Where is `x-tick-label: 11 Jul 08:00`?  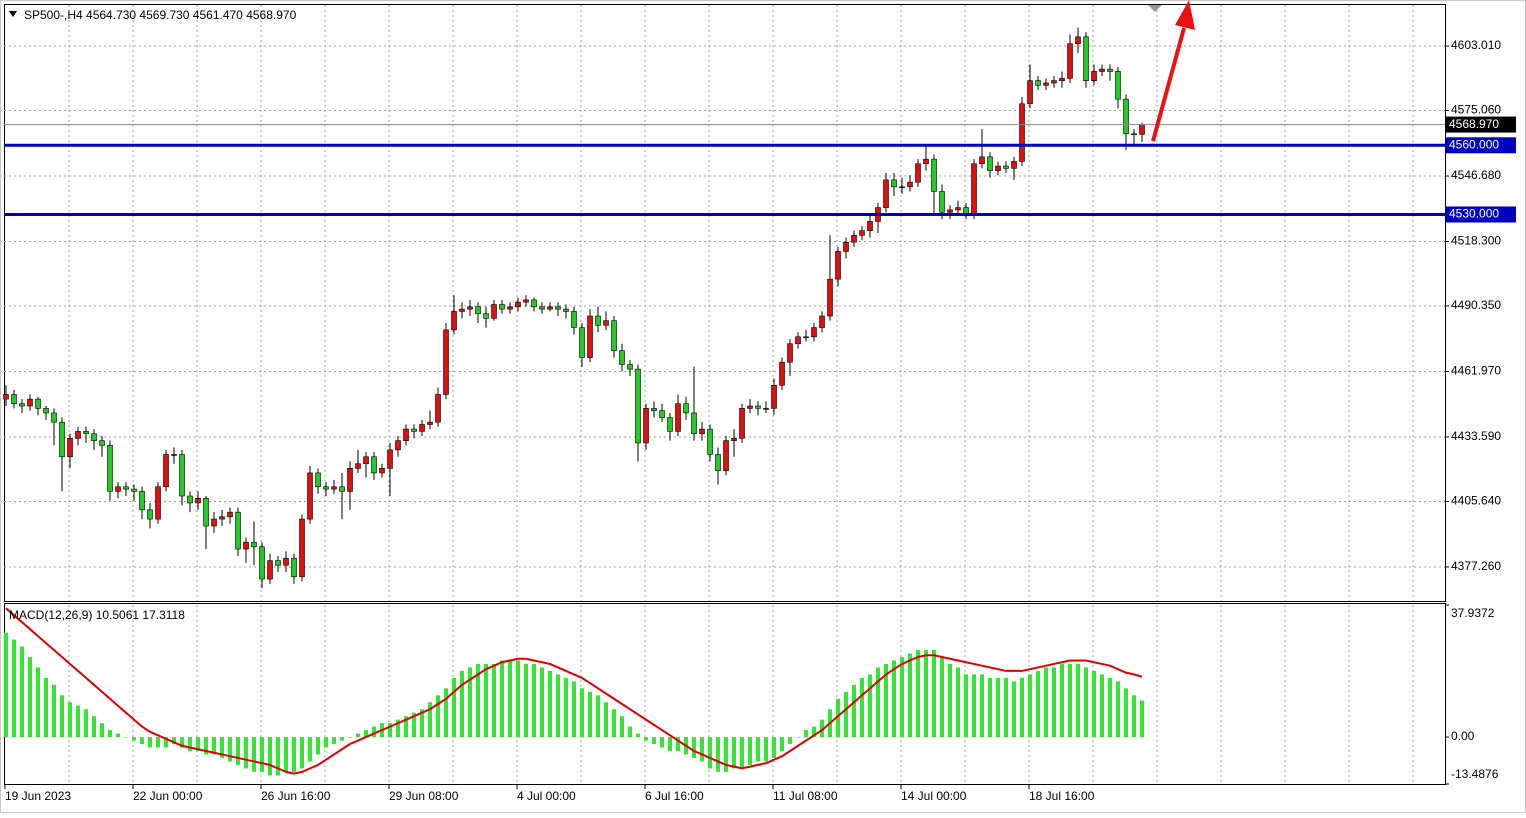 x-tick-label: 11 Jul 08:00 is located at coordinates (805, 796).